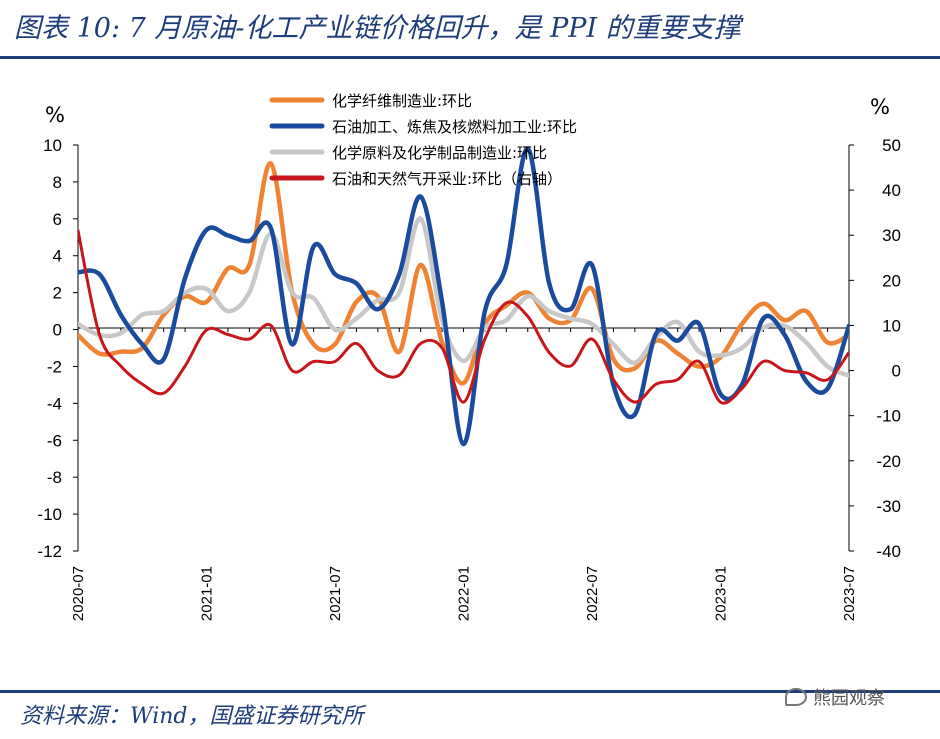 Image resolution: width=940 pixels, height=739 pixels. I want to click on legend-label: 石油加工、炼焦及核燃料加工业:环比, so click(454, 127).